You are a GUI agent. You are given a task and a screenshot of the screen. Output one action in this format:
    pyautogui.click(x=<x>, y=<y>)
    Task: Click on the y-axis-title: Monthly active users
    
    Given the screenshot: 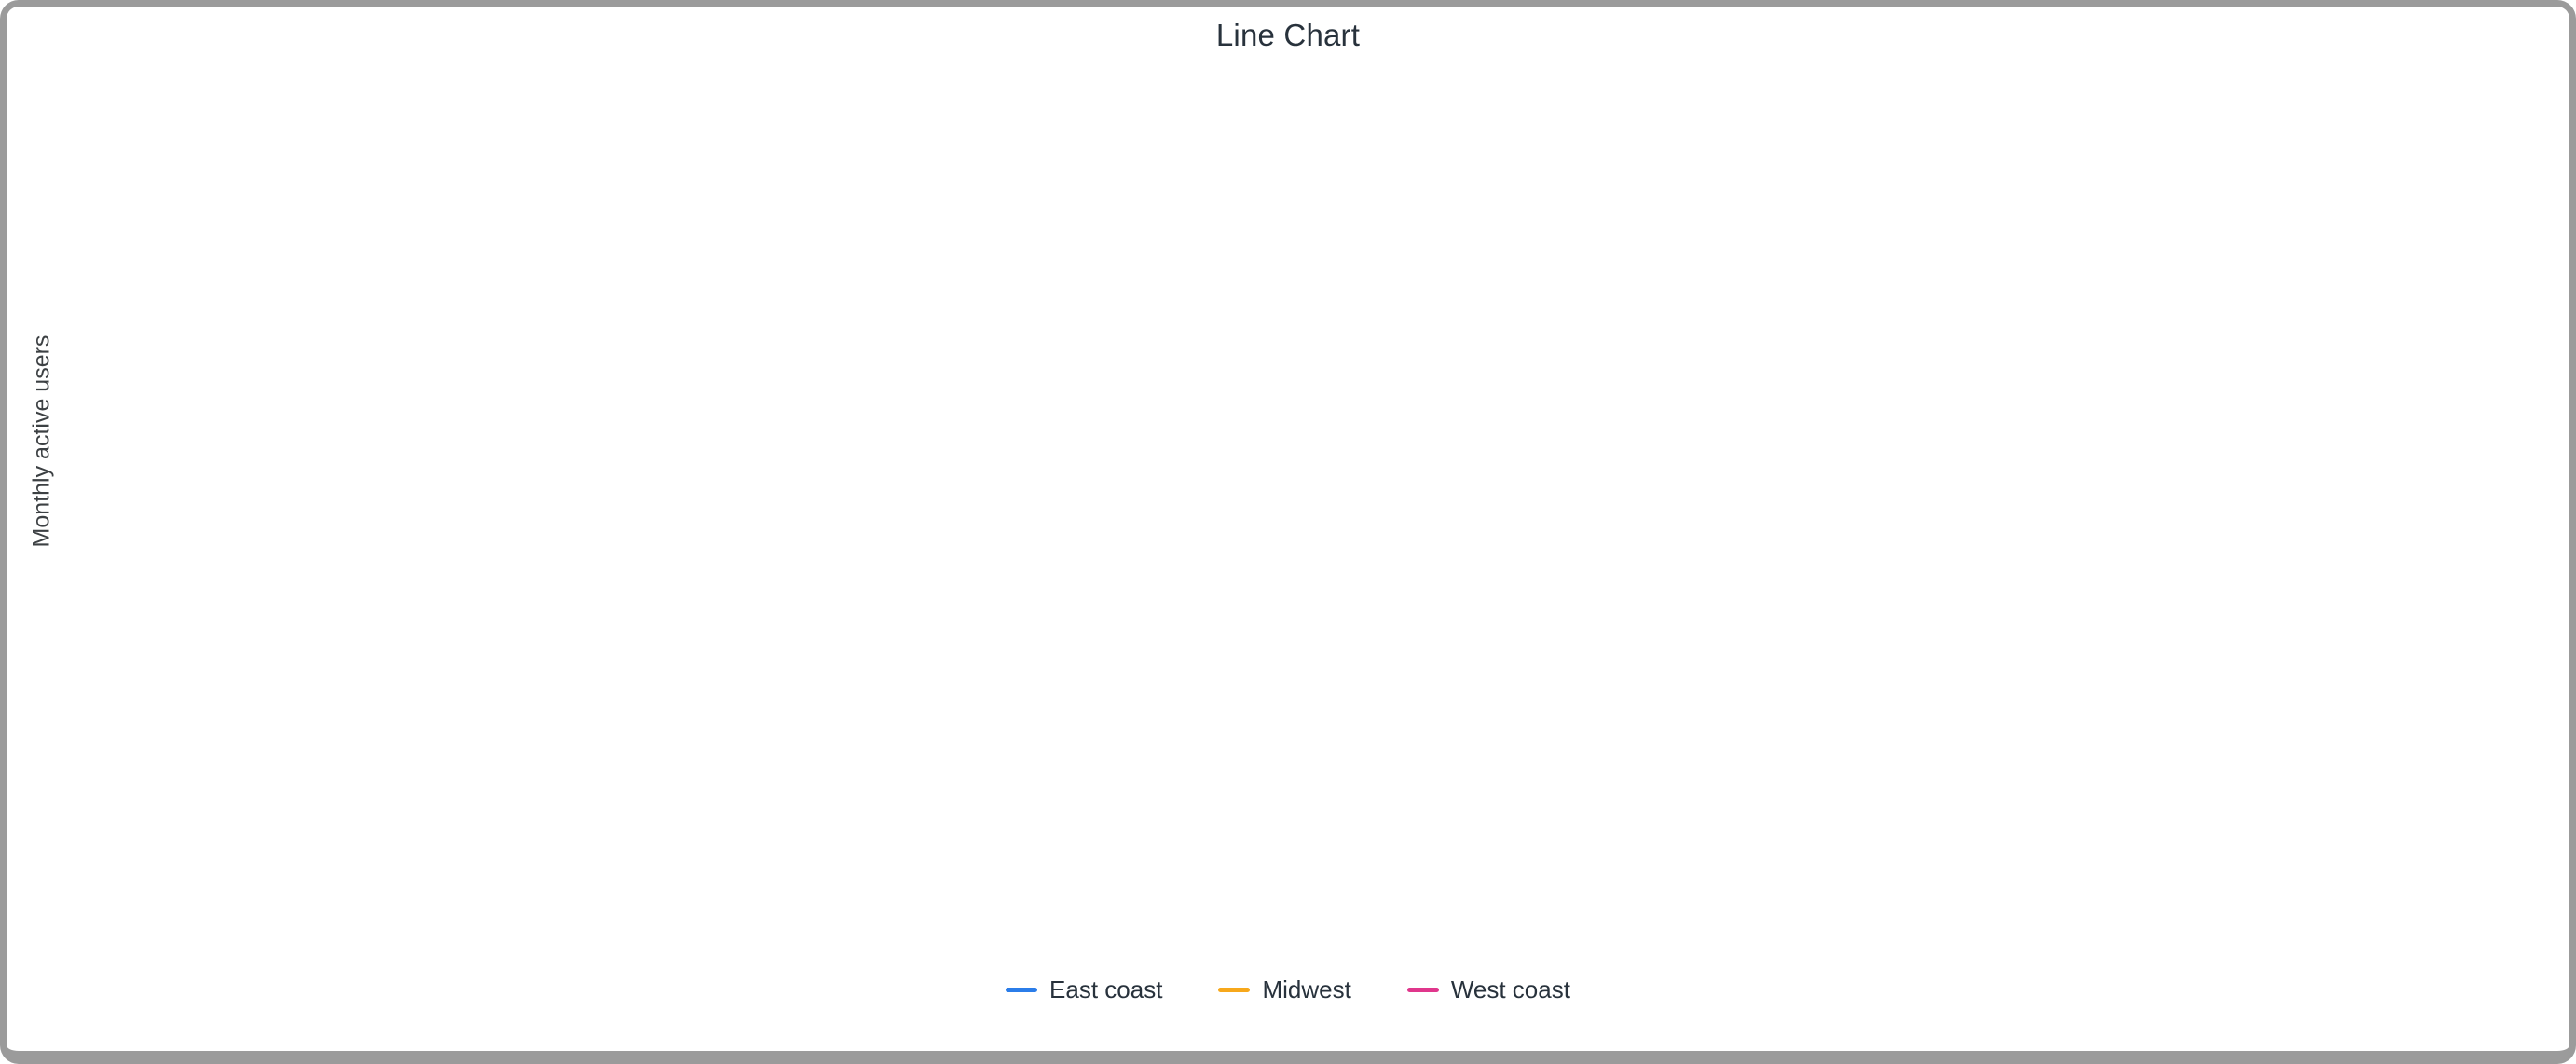 What is the action you would take?
    pyautogui.click(x=41, y=441)
    